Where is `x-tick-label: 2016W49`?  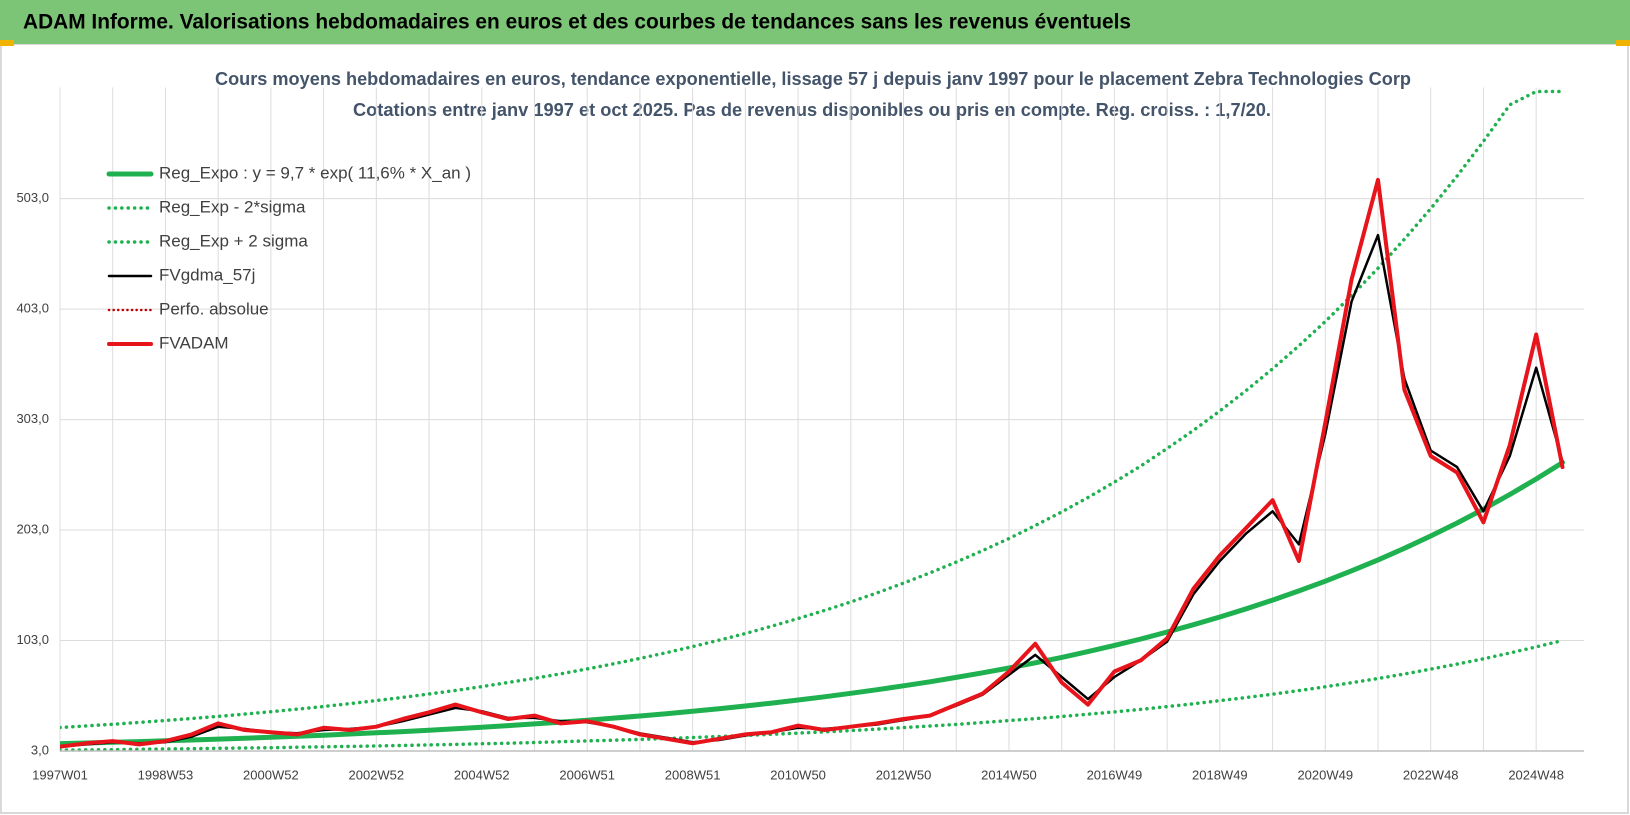 x-tick-label: 2016W49 is located at coordinates (1115, 774).